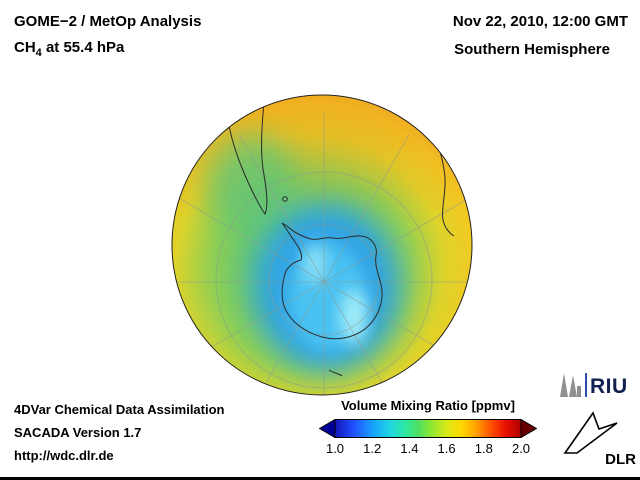  Describe the element at coordinates (540, 21) in the screenshot. I see `datetime-label: Nov 22, 2010, 12:00 GMT` at that location.